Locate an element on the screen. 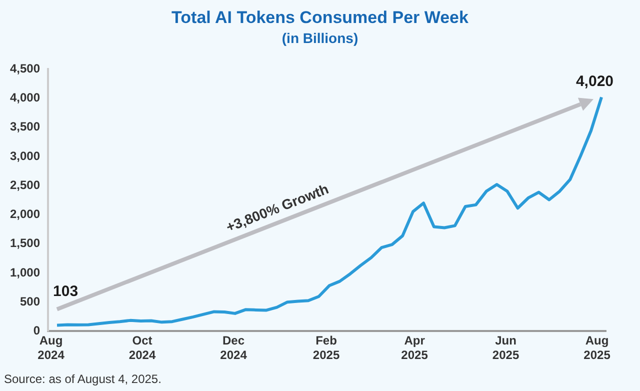 The image size is (640, 391). x-tick-label: Oct 2024 is located at coordinates (142, 348).